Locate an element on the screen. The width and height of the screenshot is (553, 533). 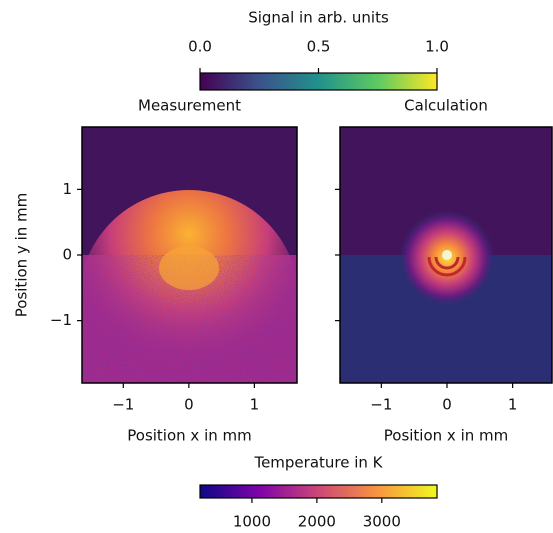
y-tick-label: 0 is located at coordinates (67, 255).